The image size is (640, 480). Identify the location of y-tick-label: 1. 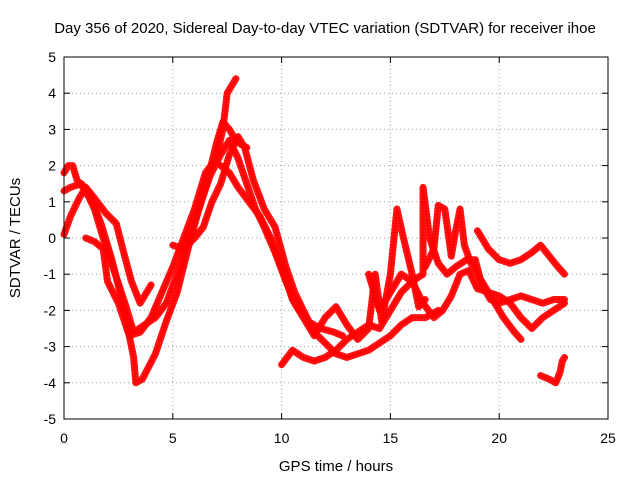
(52, 202).